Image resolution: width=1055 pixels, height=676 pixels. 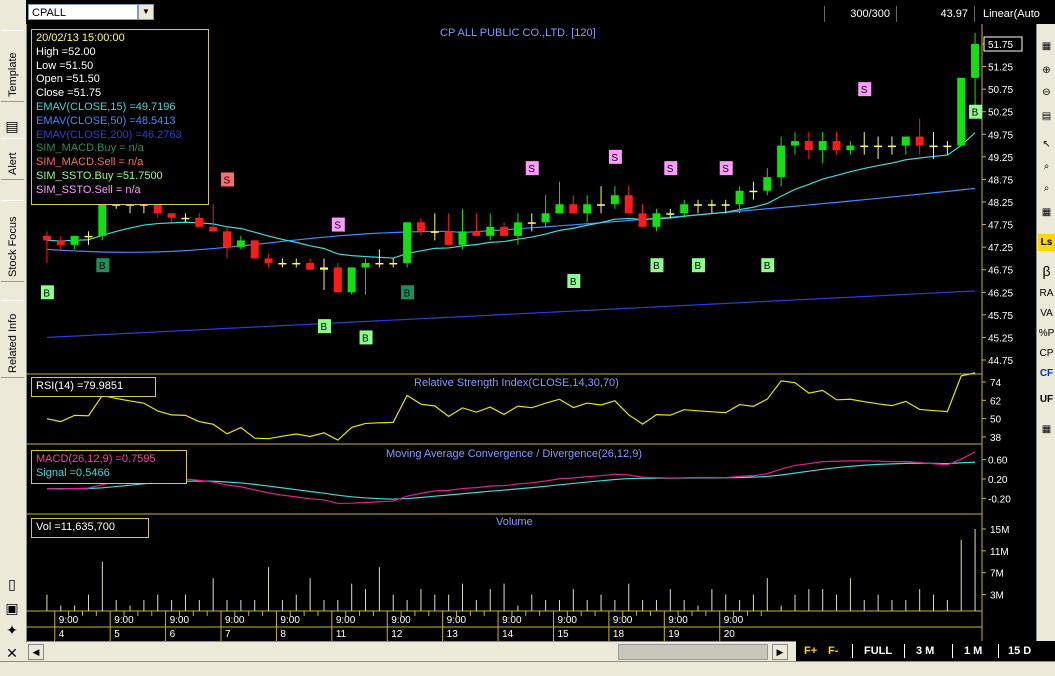 What do you see at coordinates (1046, 166) in the screenshot?
I see `search-icon: ⌕` at bounding box center [1046, 166].